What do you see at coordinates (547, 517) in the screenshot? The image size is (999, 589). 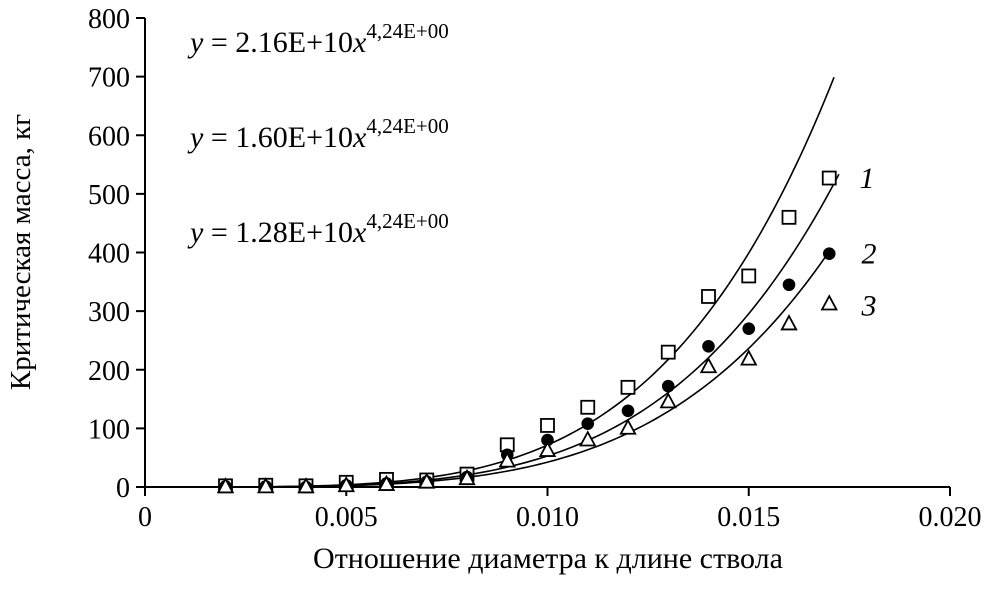 I see `x-tick-label: 0.010` at bounding box center [547, 517].